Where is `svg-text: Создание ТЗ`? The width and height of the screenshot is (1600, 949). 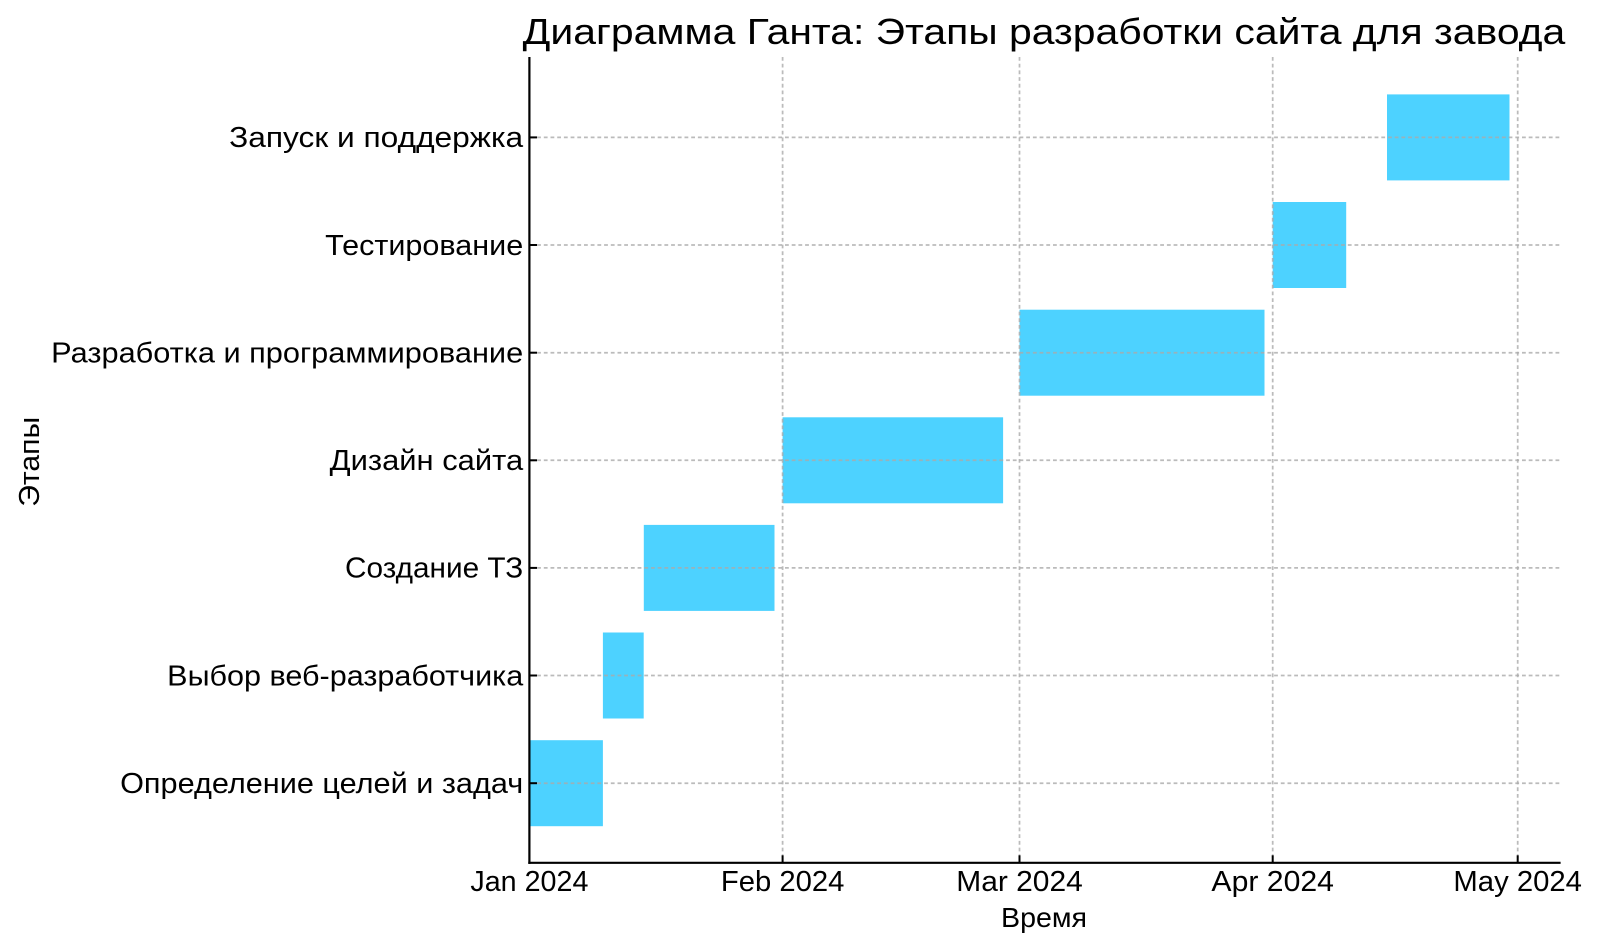 svg-text: Создание ТЗ is located at coordinates (434, 568).